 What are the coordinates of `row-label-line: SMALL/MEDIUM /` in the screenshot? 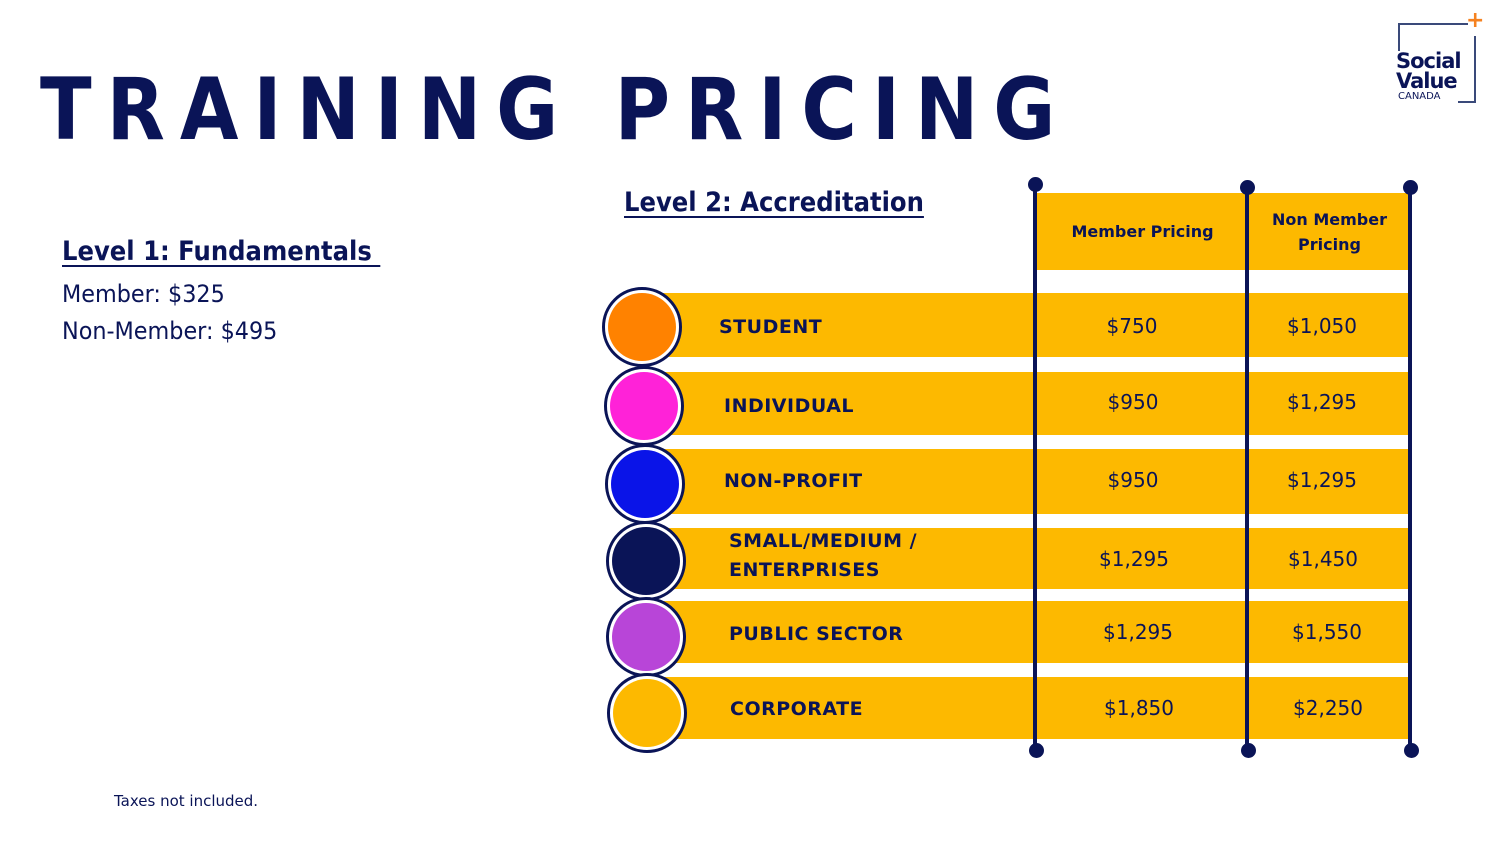 It's located at (823, 541).